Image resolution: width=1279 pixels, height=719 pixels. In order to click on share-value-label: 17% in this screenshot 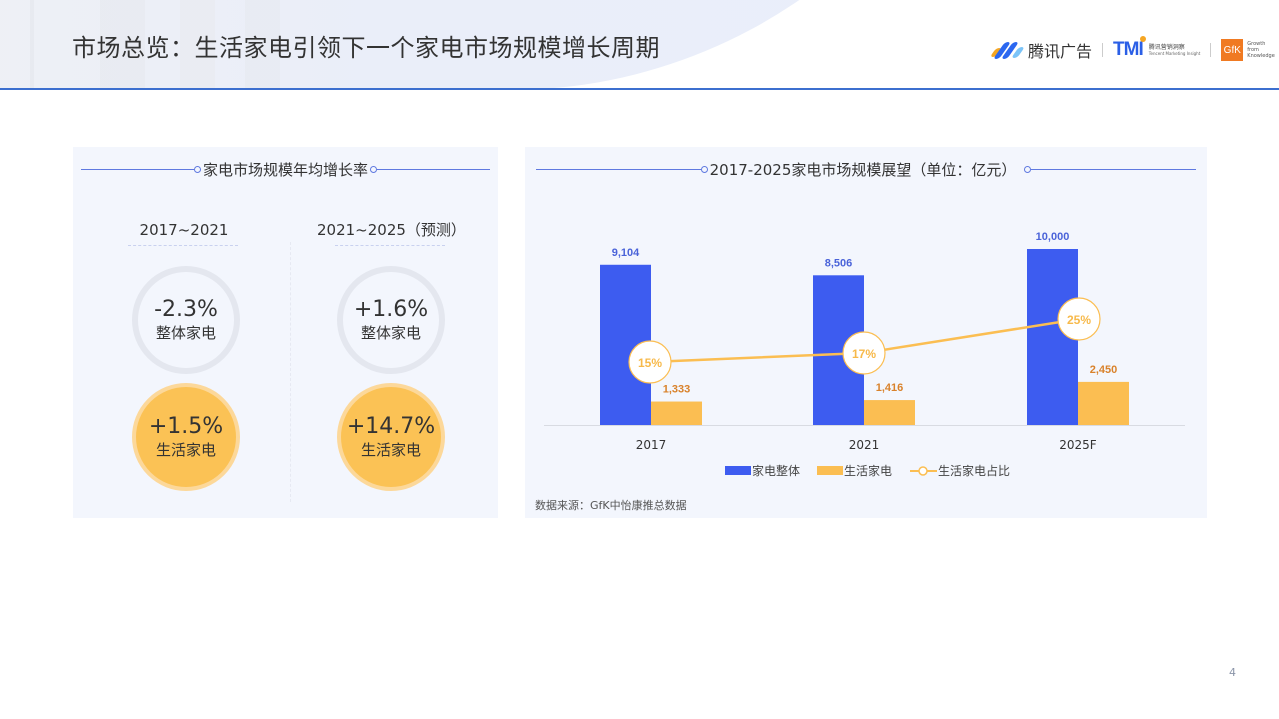, I will do `click(864, 354)`.